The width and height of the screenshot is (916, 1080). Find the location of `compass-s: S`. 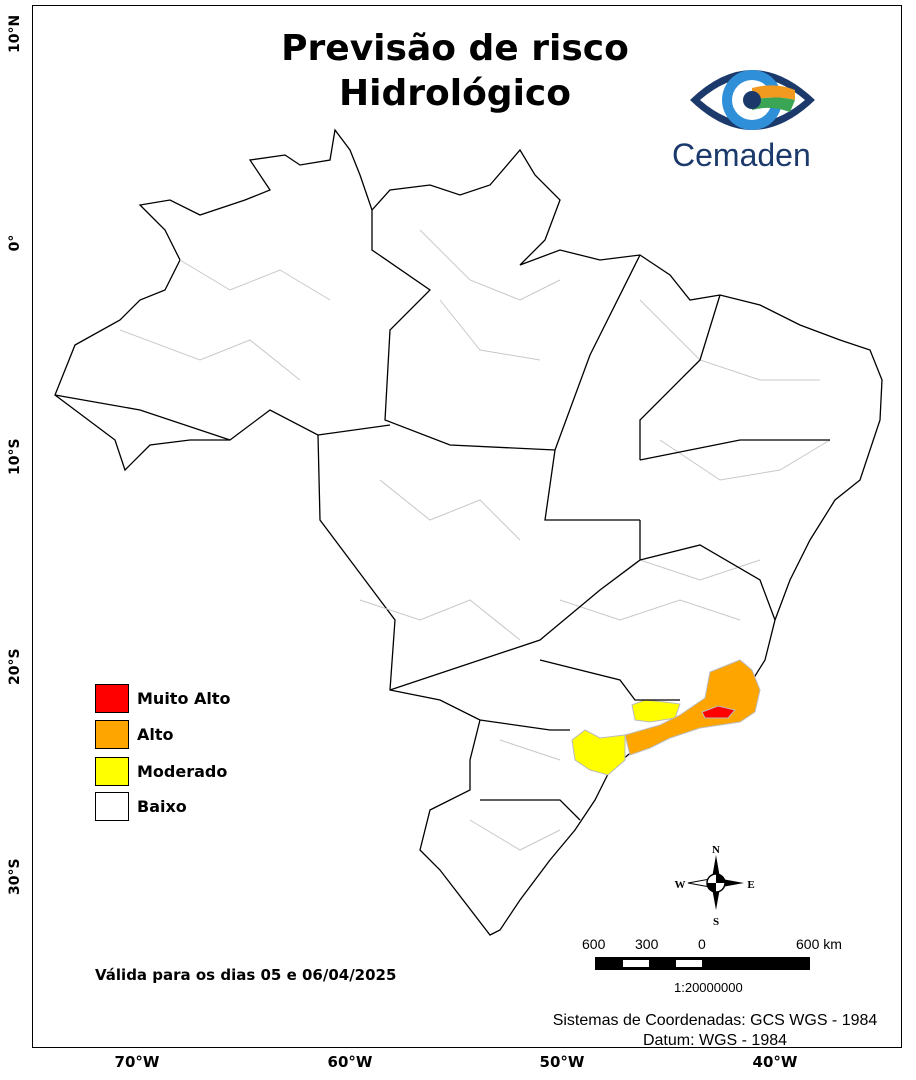

compass-s: S is located at coordinates (716, 922).